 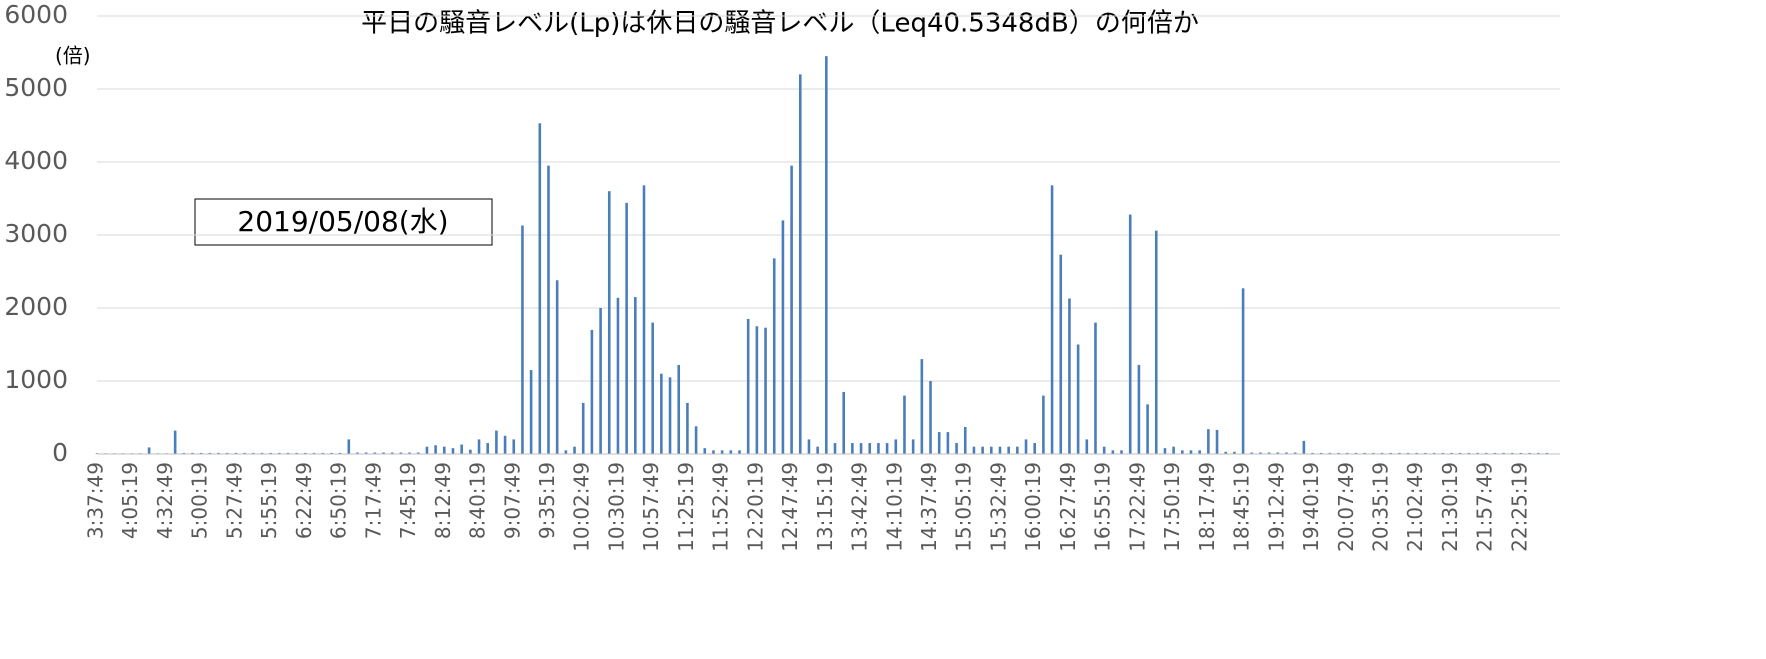 I want to click on x-tick-label: 17:22:49, so click(x=1137, y=507).